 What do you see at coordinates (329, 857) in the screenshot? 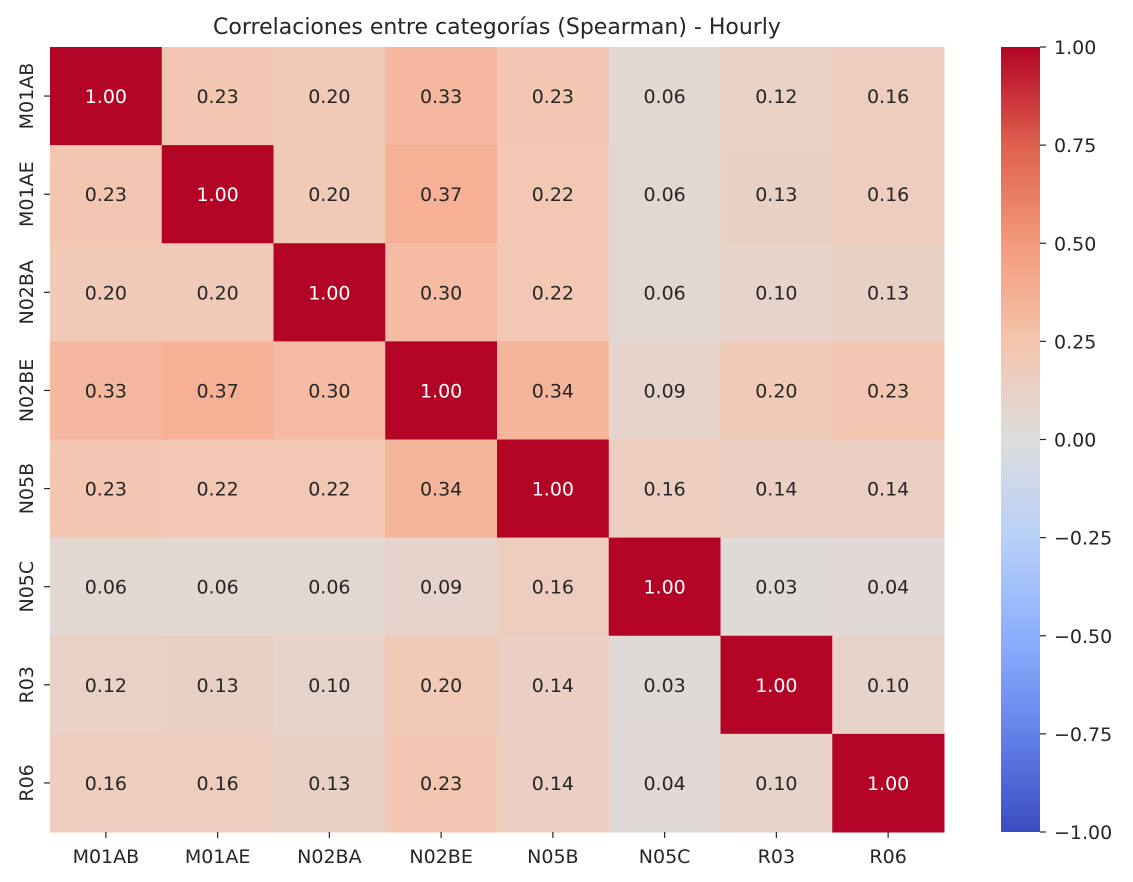
I see `x-tick-label: N02BA` at bounding box center [329, 857].